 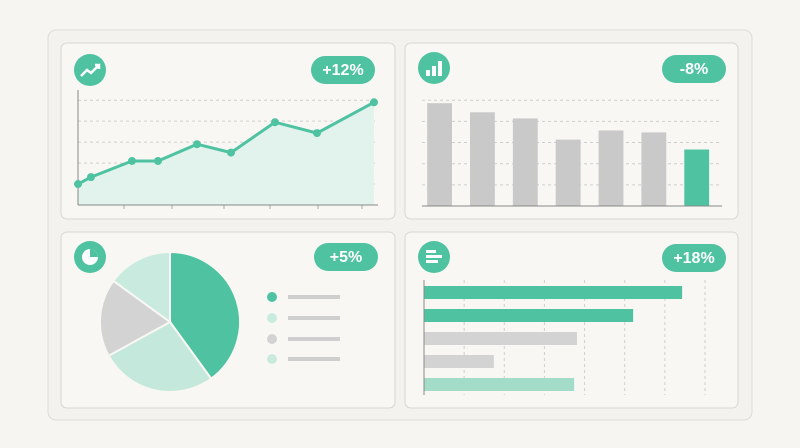 I want to click on badge-label: +5%, so click(x=346, y=257).